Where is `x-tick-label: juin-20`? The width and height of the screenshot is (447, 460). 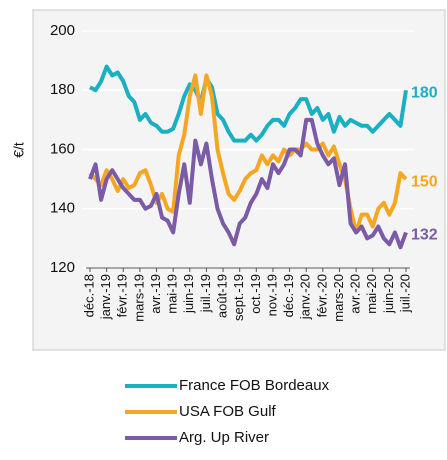
x-tick-label: juin-20 is located at coordinates (388, 294).